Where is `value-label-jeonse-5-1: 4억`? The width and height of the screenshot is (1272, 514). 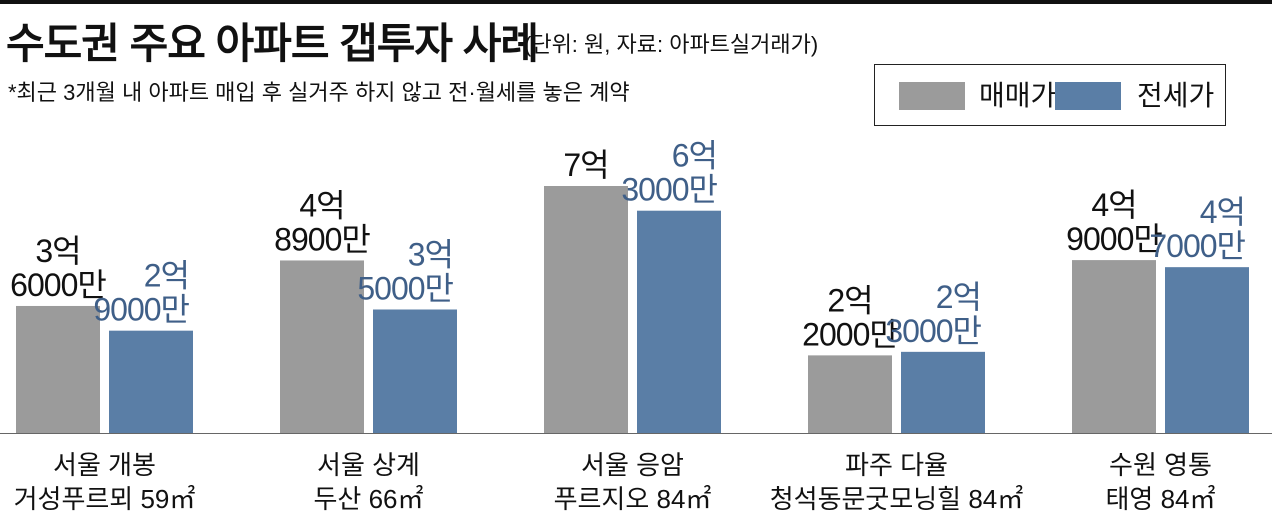 value-label-jeonse-5-1: 4억 is located at coordinates (1222, 212).